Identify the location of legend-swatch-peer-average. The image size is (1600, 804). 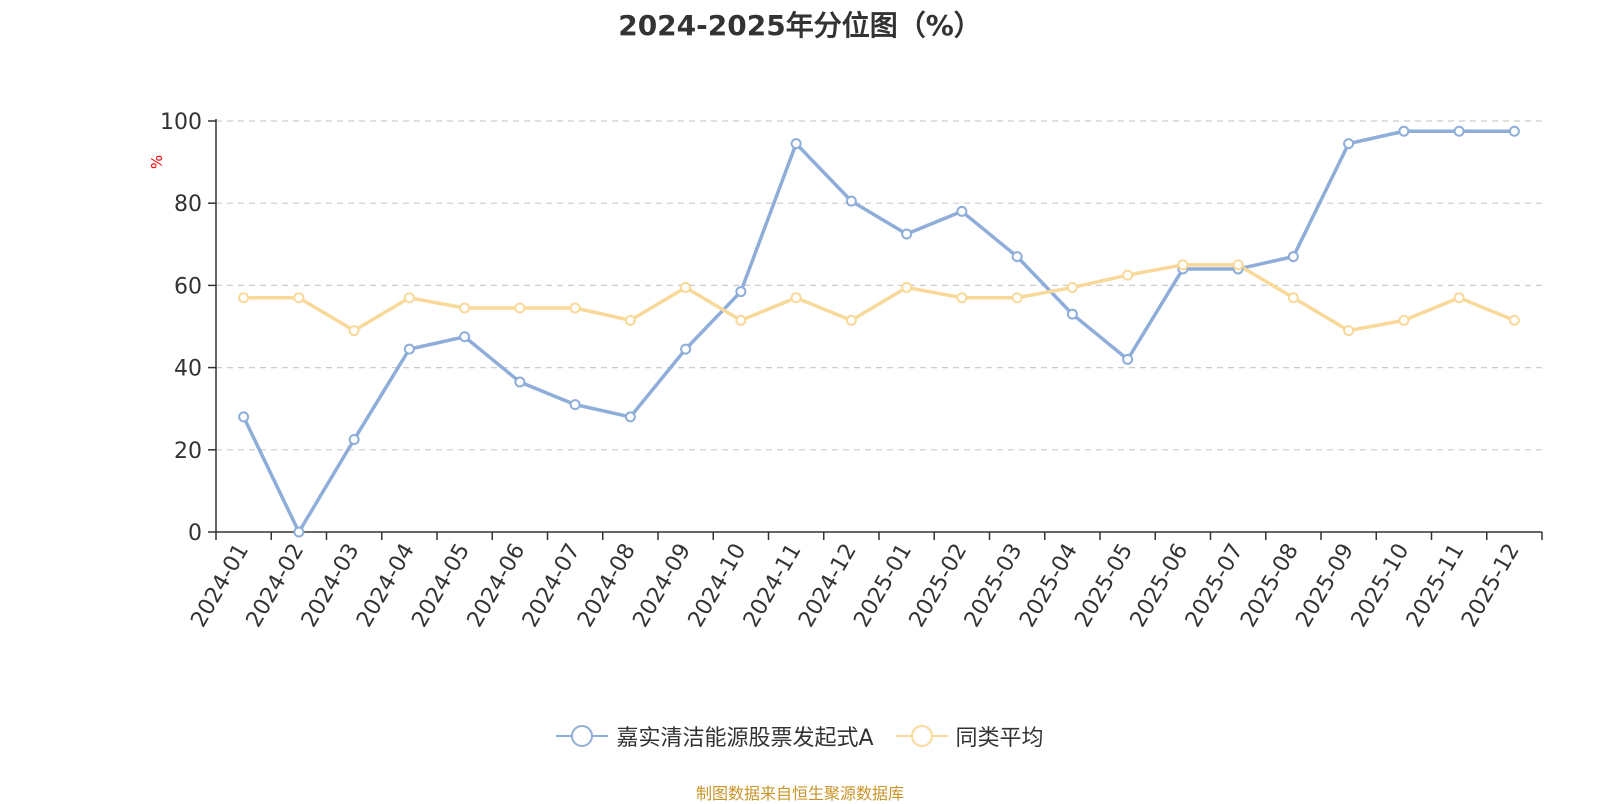
(921, 736).